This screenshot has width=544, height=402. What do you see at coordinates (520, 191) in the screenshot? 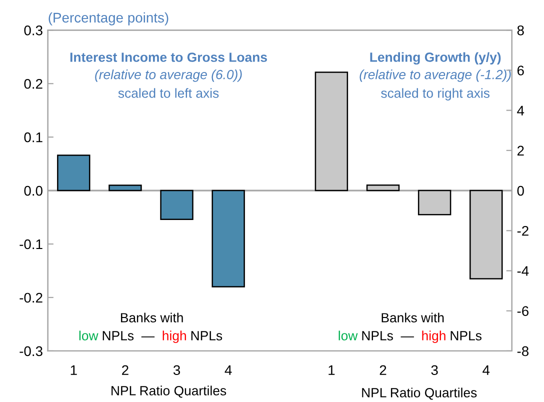
I see `y2-tick-label: 0` at bounding box center [520, 191].